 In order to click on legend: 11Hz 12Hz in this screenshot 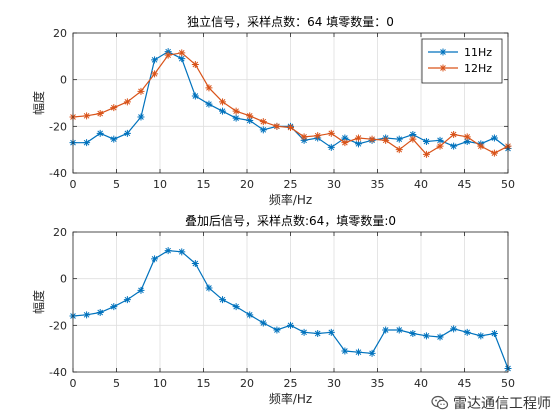, I will do `click(462, 61)`.